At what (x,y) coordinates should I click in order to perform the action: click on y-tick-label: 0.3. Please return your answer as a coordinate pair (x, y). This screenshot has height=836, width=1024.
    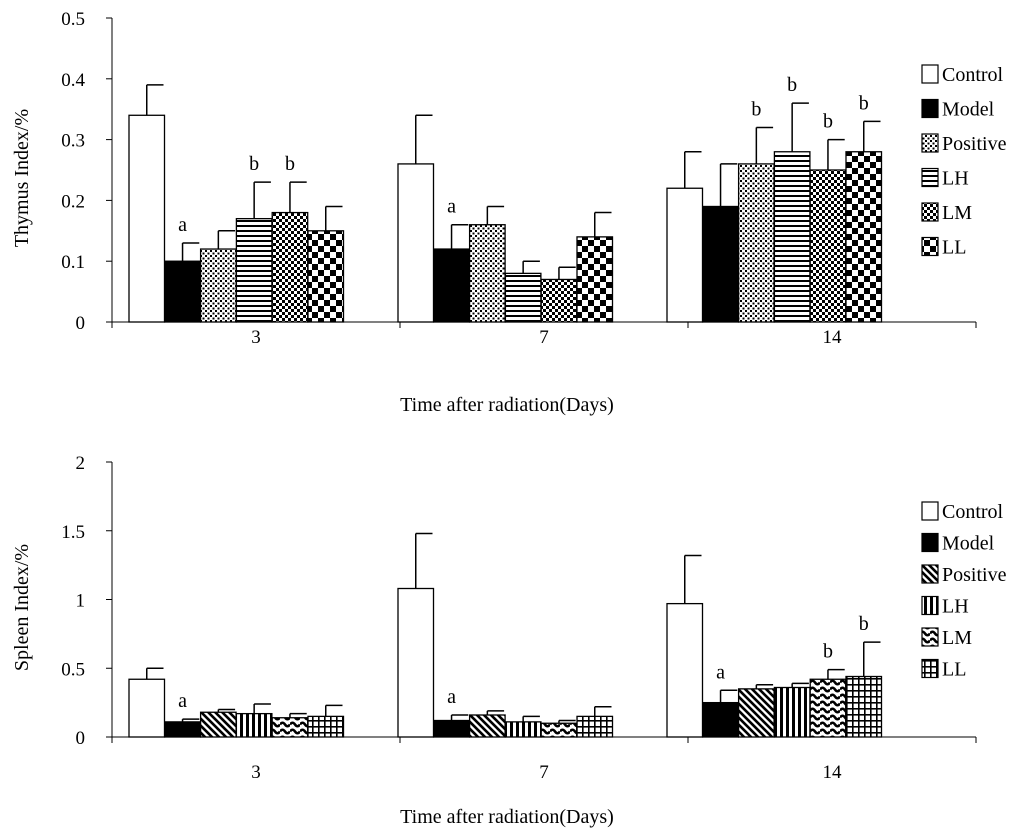
    Looking at the image, I should click on (73, 141).